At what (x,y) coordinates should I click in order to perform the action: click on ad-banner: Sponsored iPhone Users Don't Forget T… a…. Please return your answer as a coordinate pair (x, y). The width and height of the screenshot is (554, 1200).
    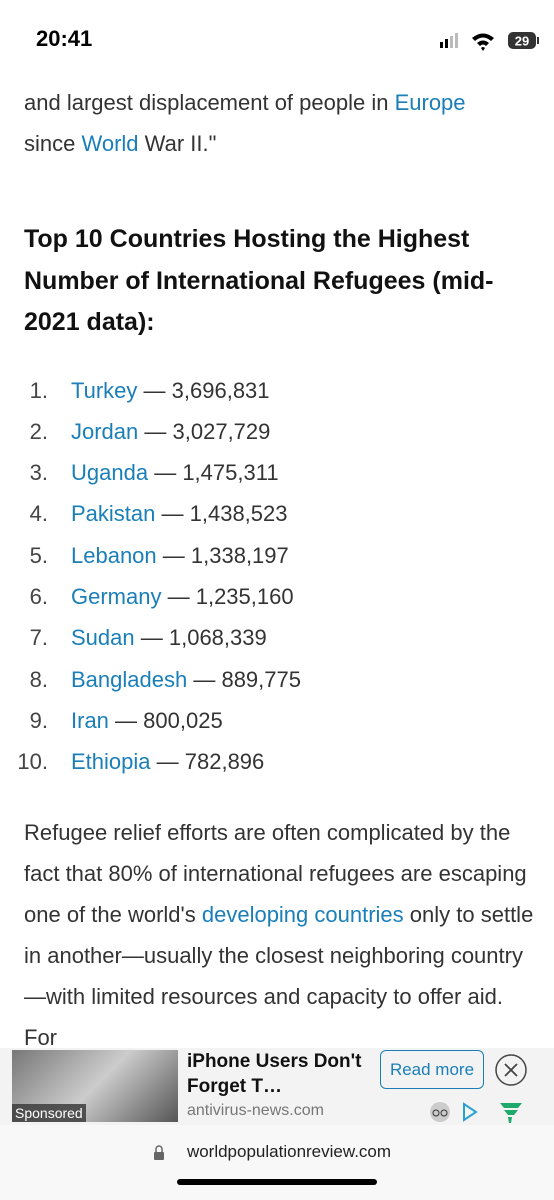
    Looking at the image, I should click on (277, 1086).